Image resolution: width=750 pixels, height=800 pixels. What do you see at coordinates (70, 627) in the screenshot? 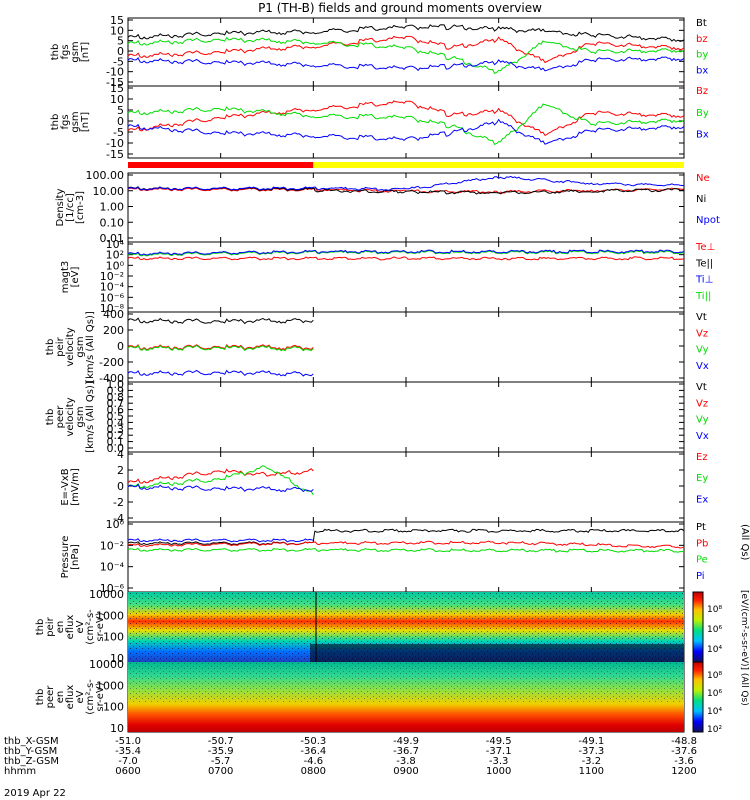
I see `y-axis-label: thb peir en eflux eV (cm²-s-sr-eV)` at bounding box center [70, 627].